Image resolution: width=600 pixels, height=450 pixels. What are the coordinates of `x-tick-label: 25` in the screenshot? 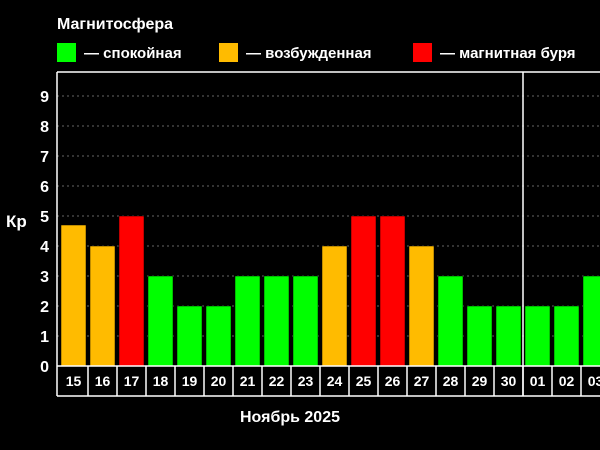 It's located at (364, 381).